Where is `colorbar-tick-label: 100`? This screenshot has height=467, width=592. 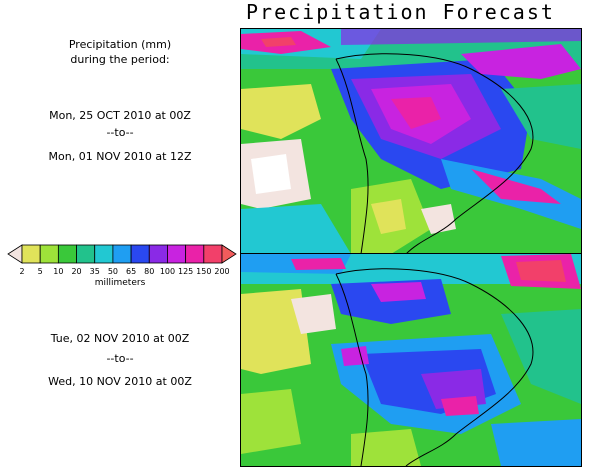
colorbar-tick-label: 100 is located at coordinates (167, 271).